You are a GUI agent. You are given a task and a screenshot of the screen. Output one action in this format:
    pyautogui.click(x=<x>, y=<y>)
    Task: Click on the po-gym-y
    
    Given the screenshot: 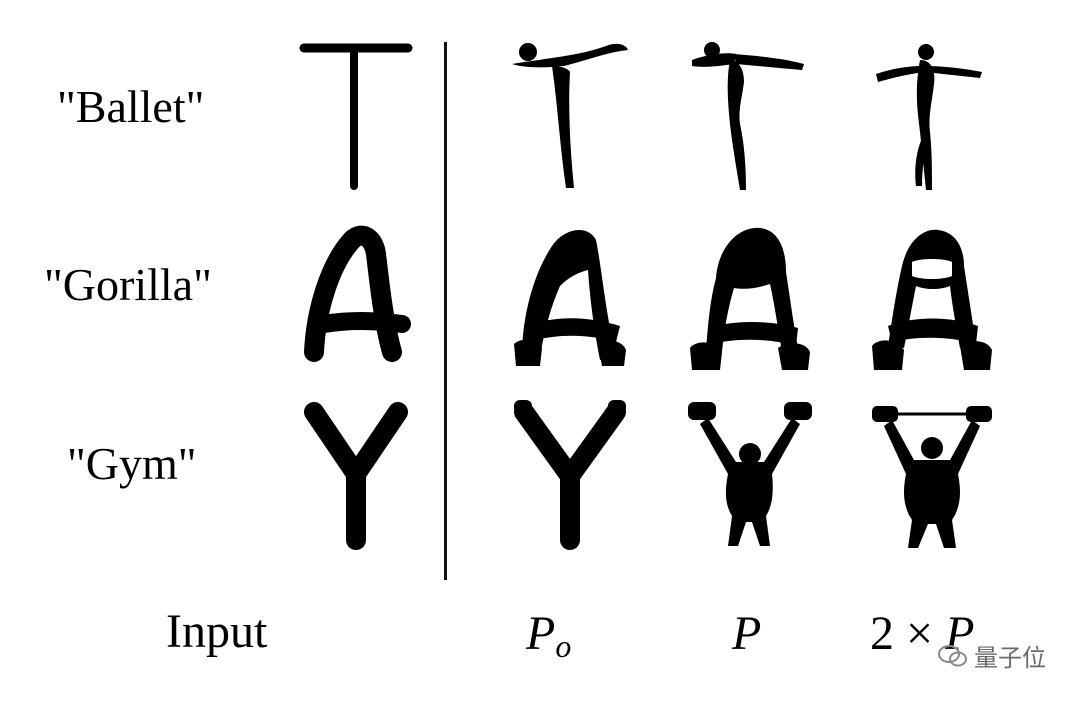 What is the action you would take?
    pyautogui.click(x=570, y=475)
    